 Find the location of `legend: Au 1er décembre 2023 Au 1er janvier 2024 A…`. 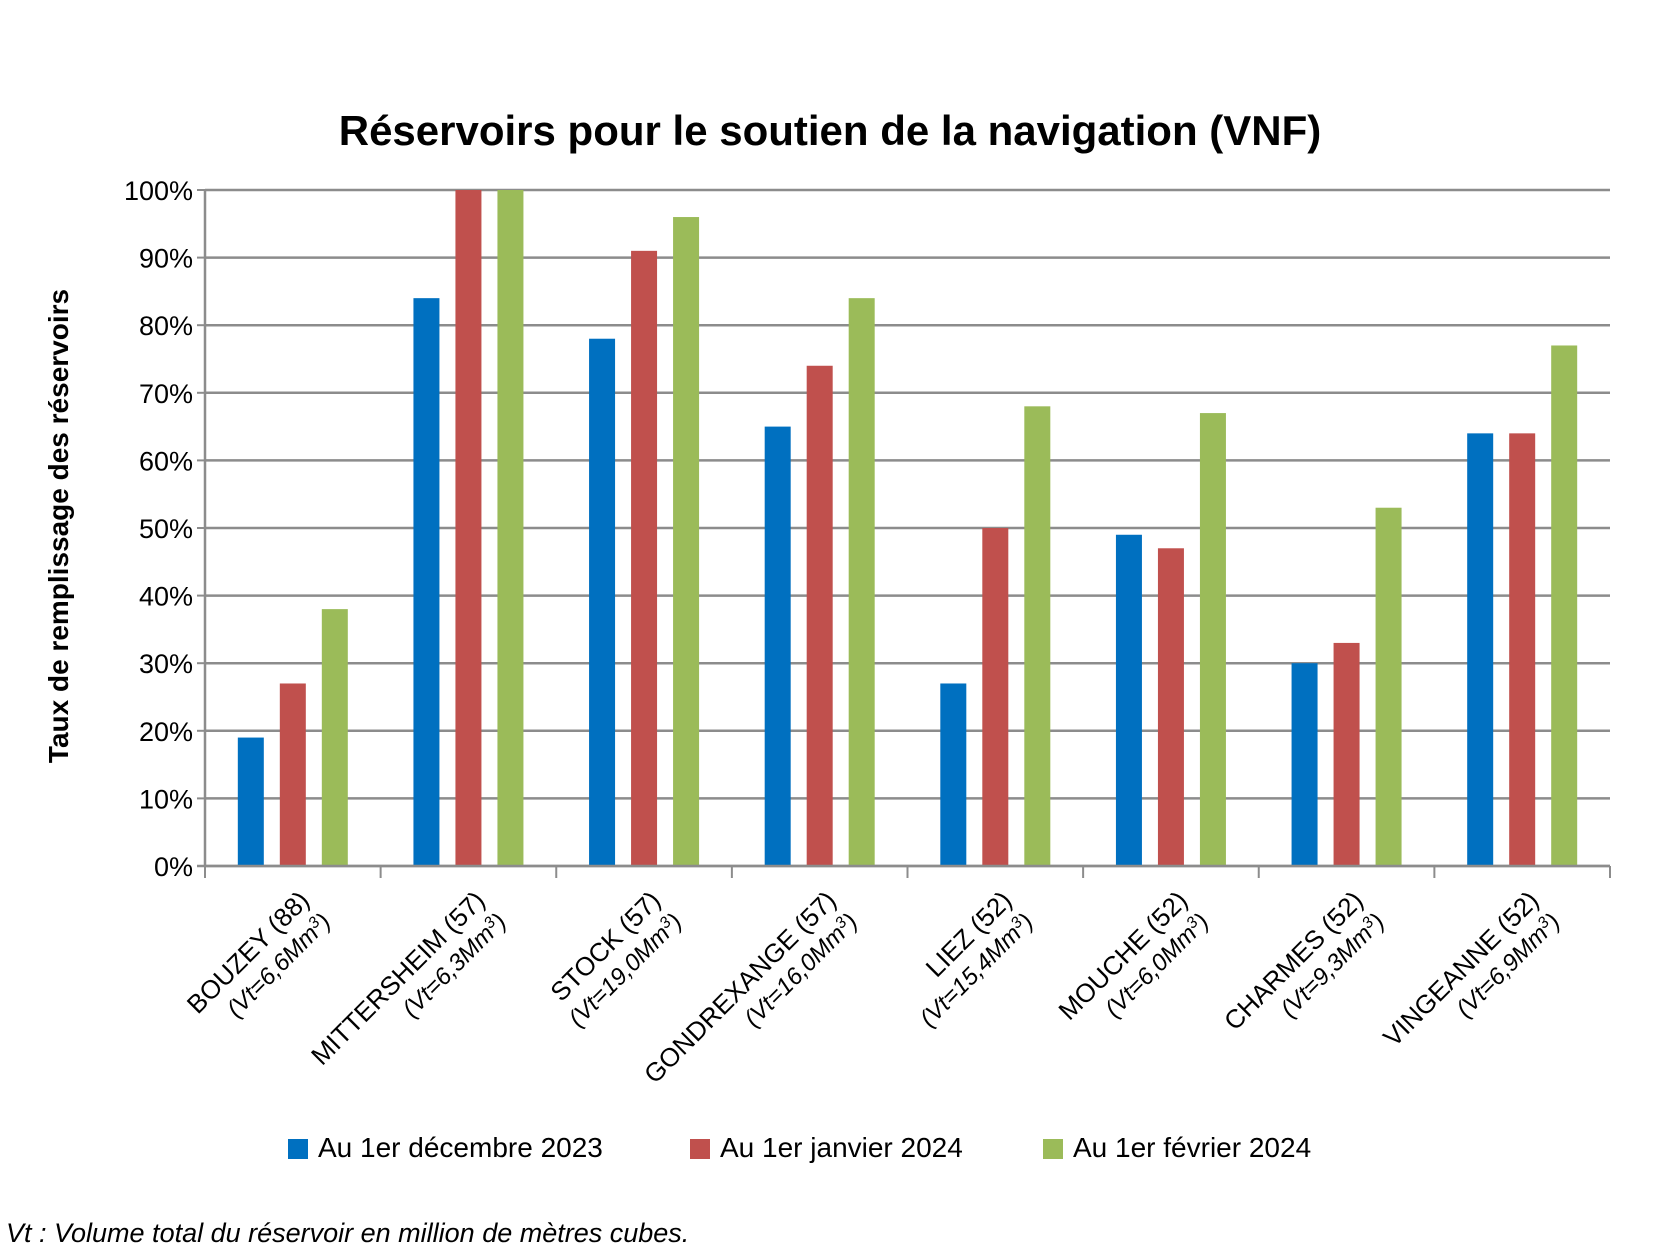

legend: Au 1er décembre 2023 Au 1er janvier 2024 A… is located at coordinates (799, 1147).